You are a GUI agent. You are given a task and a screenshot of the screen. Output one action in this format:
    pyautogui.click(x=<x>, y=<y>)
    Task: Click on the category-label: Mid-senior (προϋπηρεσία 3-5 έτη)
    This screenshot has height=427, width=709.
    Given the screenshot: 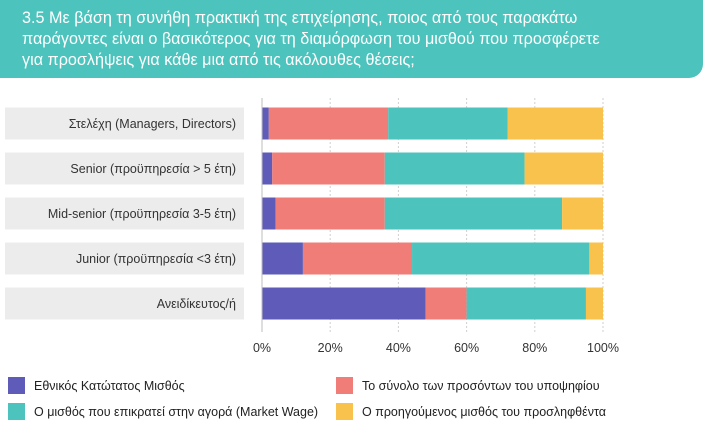 What is the action you would take?
    pyautogui.click(x=142, y=214)
    